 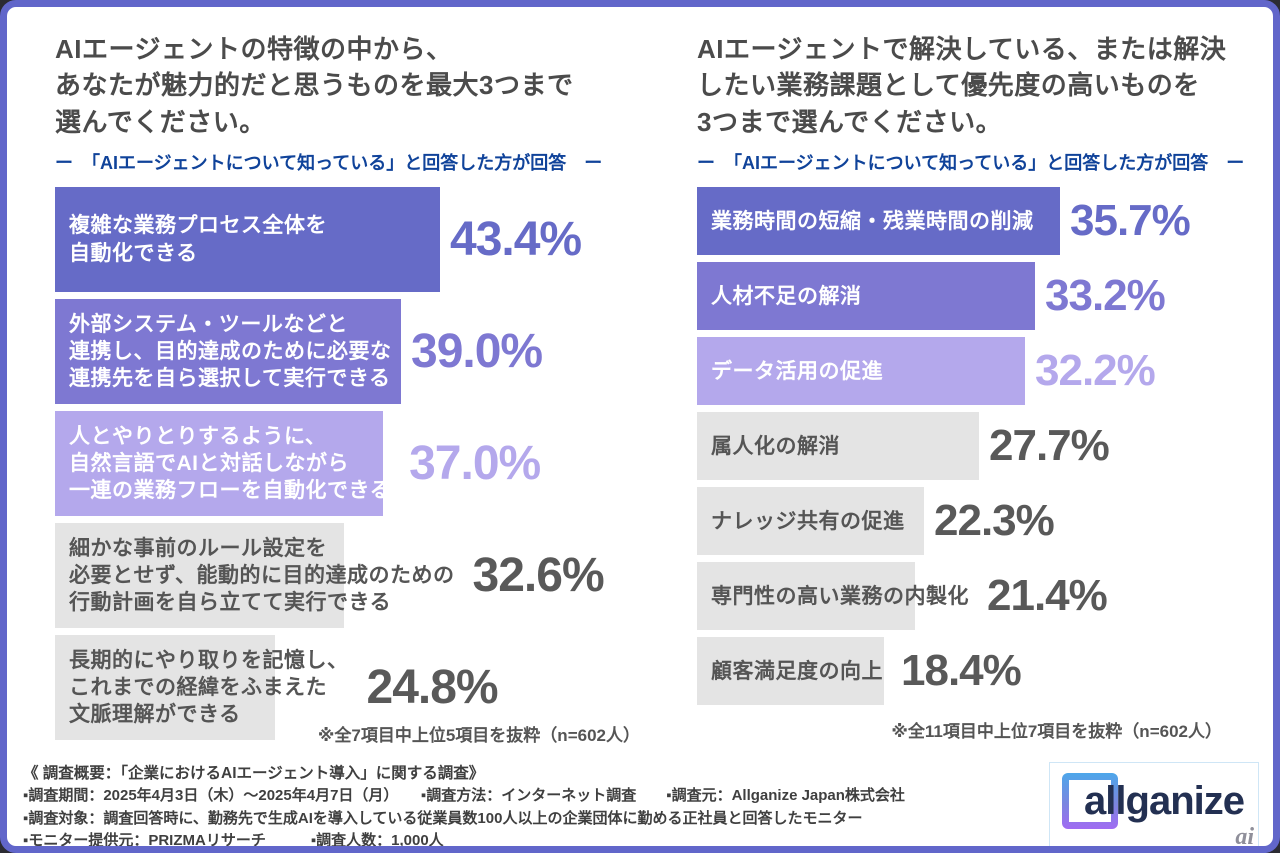 What do you see at coordinates (538, 576) in the screenshot?
I see `bar-value: 32.6%` at bounding box center [538, 576].